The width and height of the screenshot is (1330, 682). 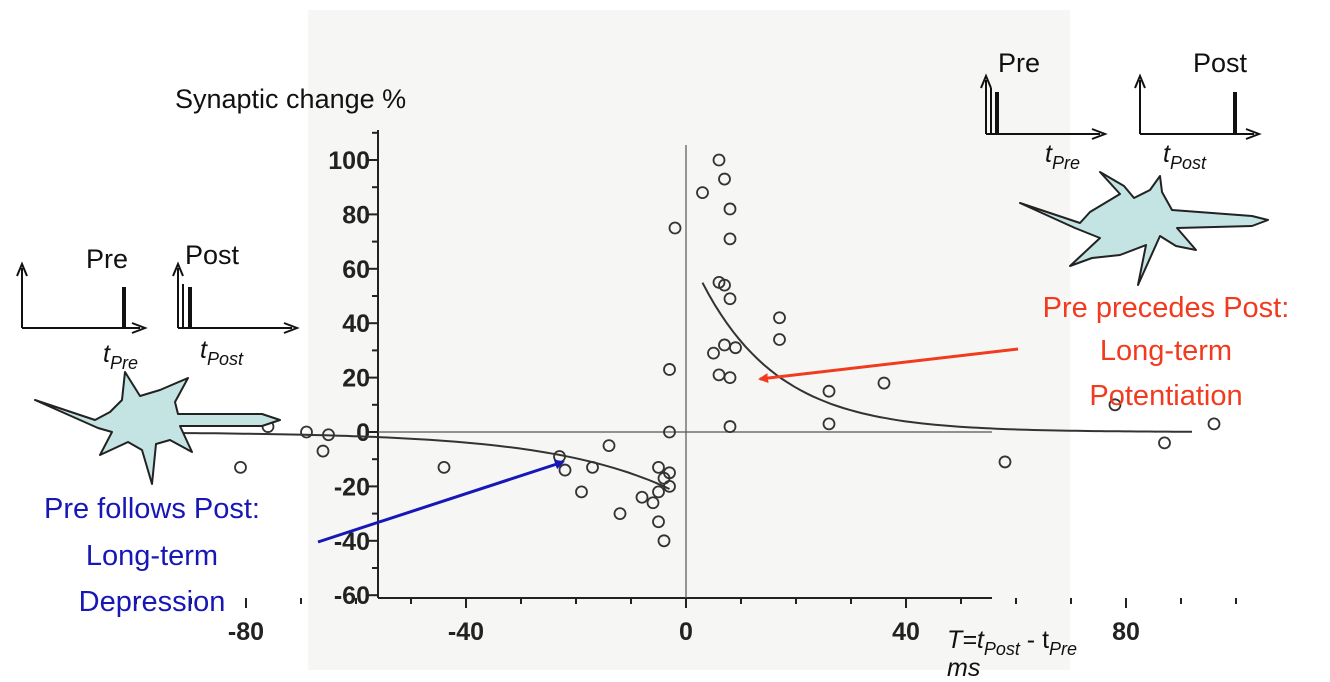 I want to click on x-axis-formula: T=tPost - tPre, so click(x=1012, y=642).